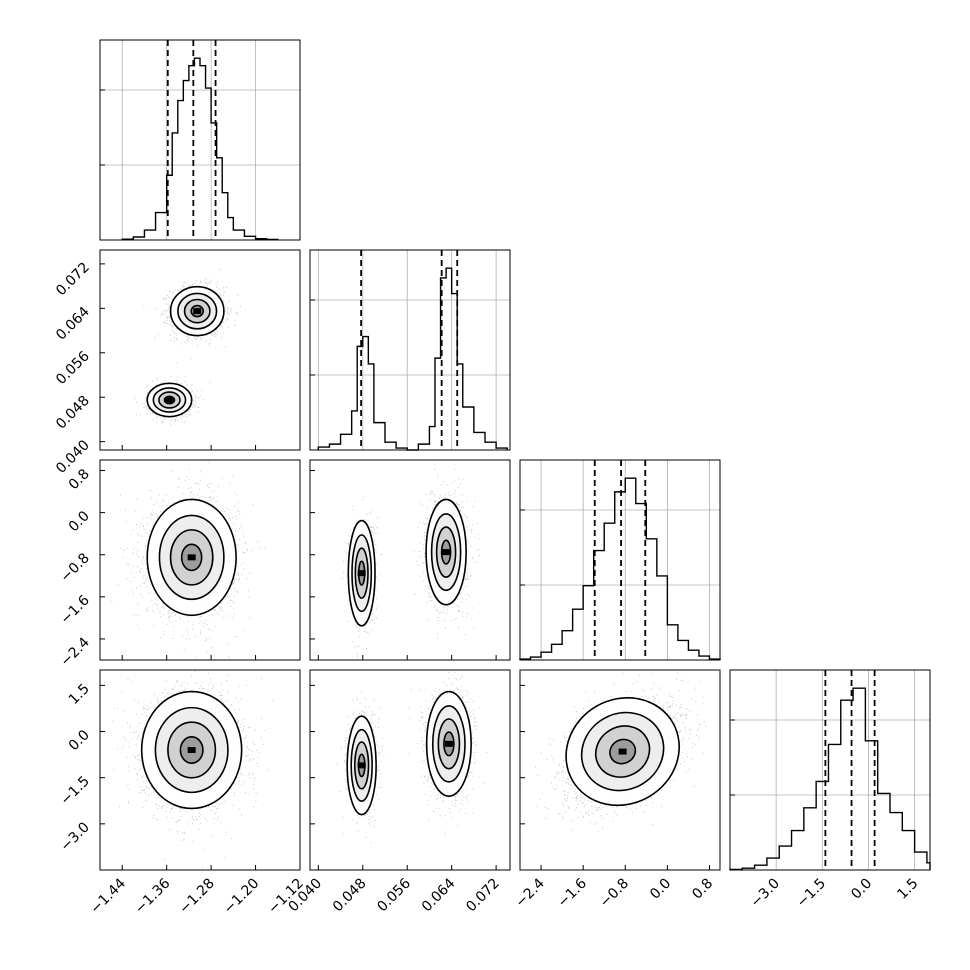  What do you see at coordinates (74, 836) in the screenshot?
I see `y-tick-label-p3: −3.0` at bounding box center [74, 836].